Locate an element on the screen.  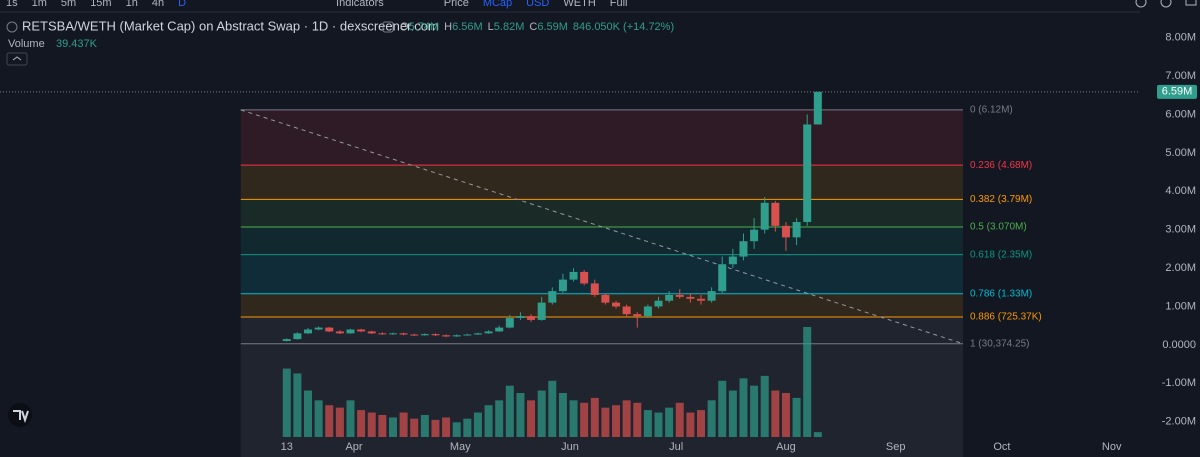
last-price-label: 6.59M is located at coordinates (1177, 92).